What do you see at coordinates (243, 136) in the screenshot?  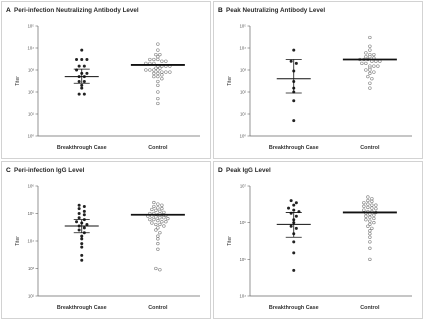 I see `y-tick-label: 10⁰` at bounding box center [243, 136].